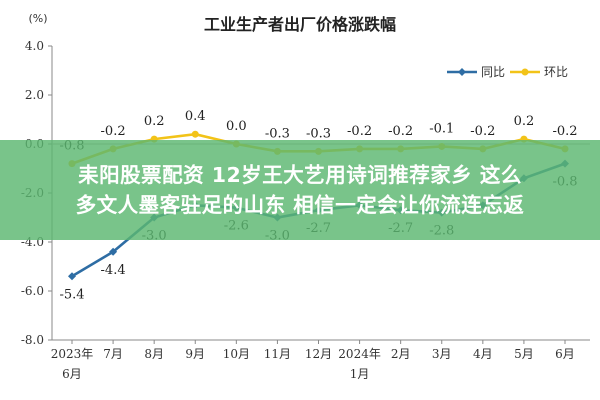 This screenshot has width=600, height=400. What do you see at coordinates (34, 46) in the screenshot?
I see `y-tick-label: 4.0` at bounding box center [34, 46].